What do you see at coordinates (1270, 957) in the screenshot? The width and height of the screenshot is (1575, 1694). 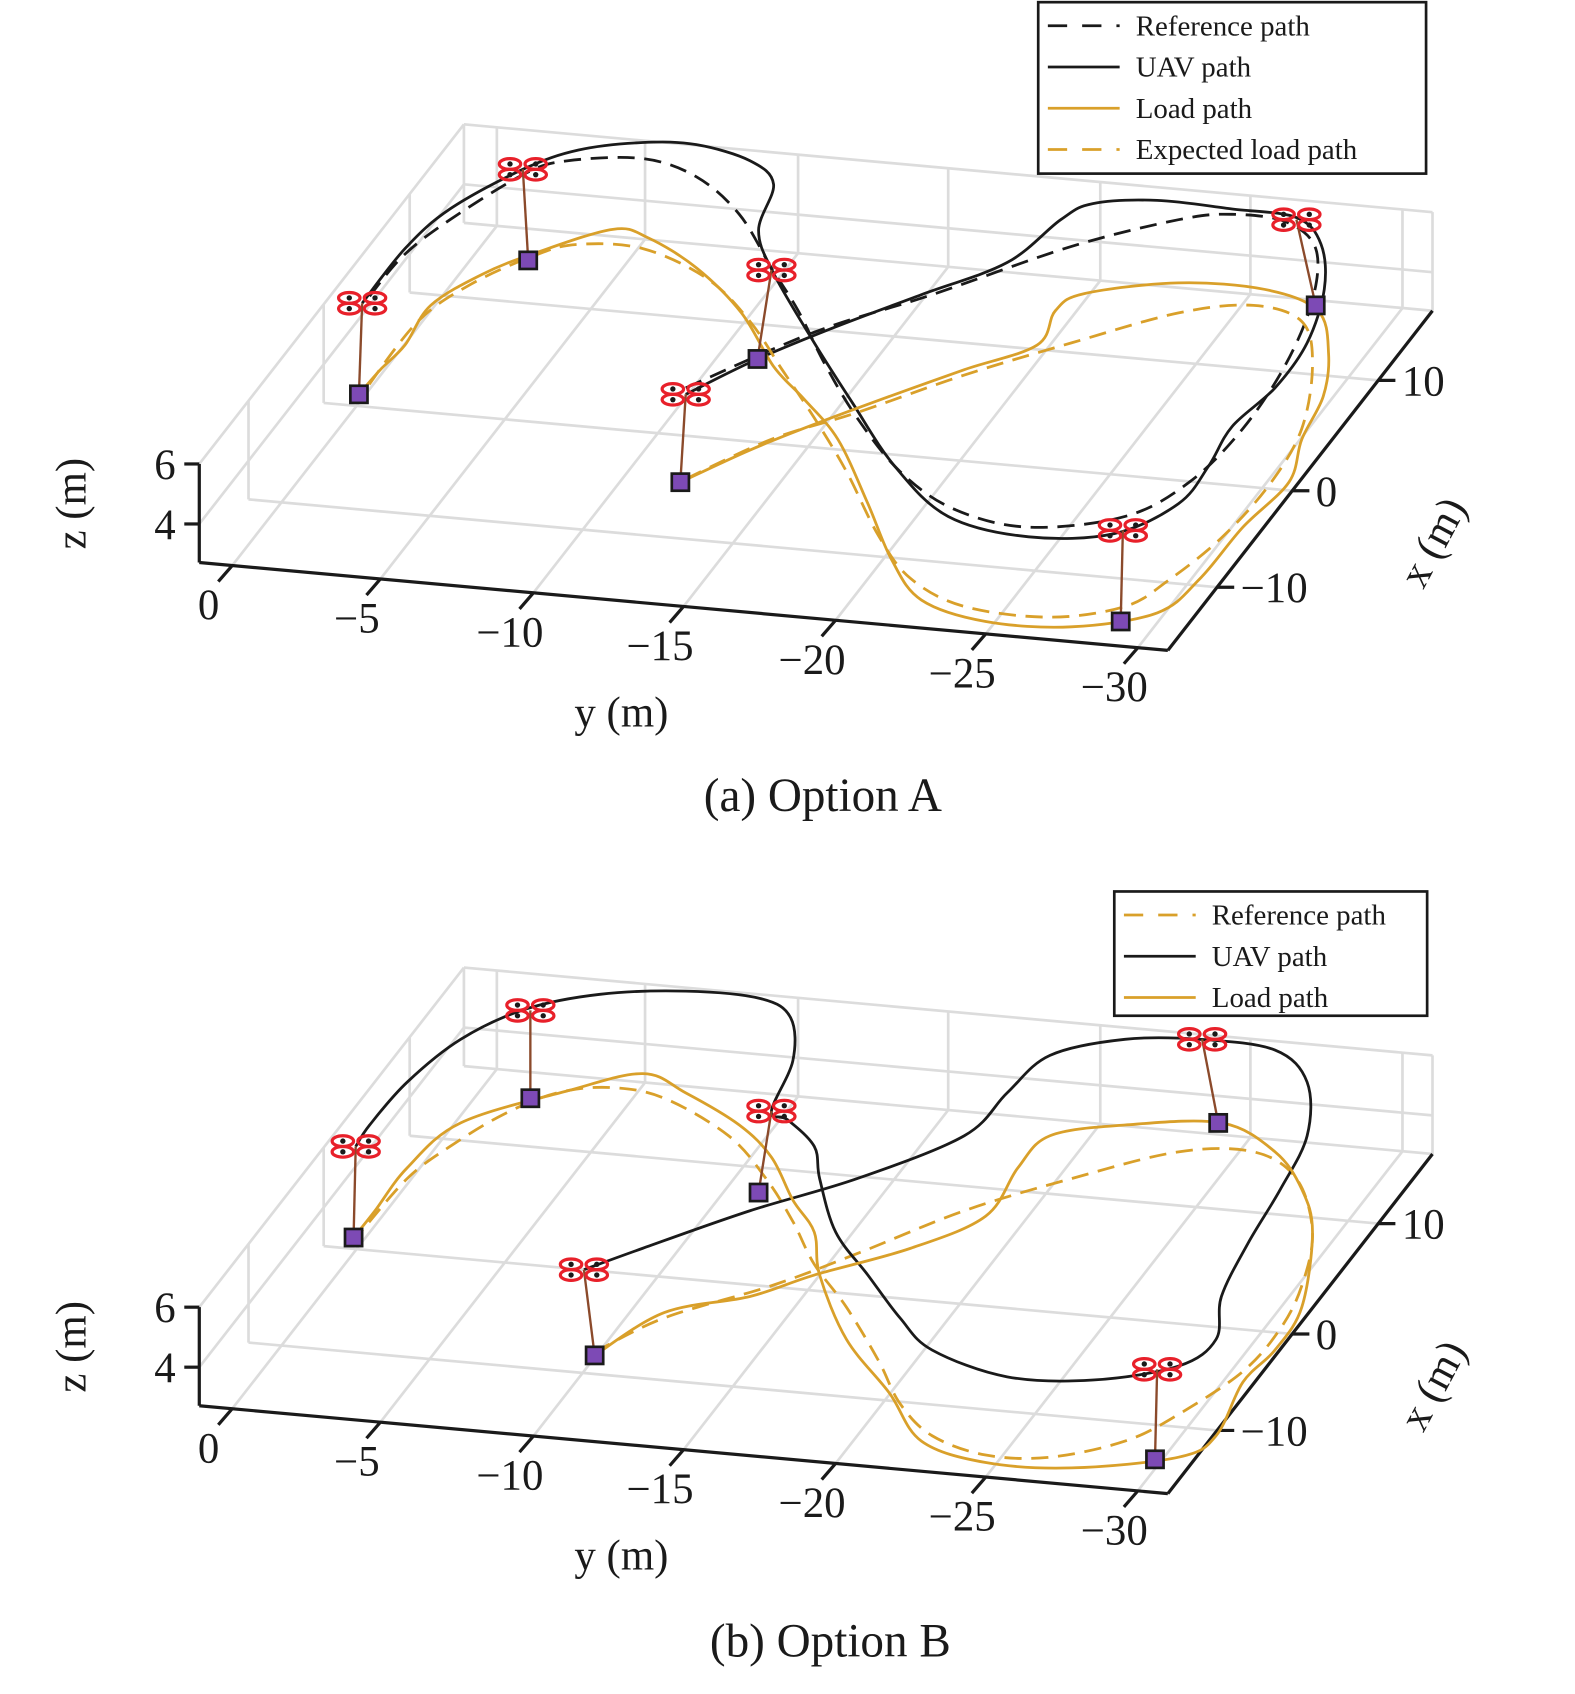 I see `legend-label: UAV path` at bounding box center [1270, 957].